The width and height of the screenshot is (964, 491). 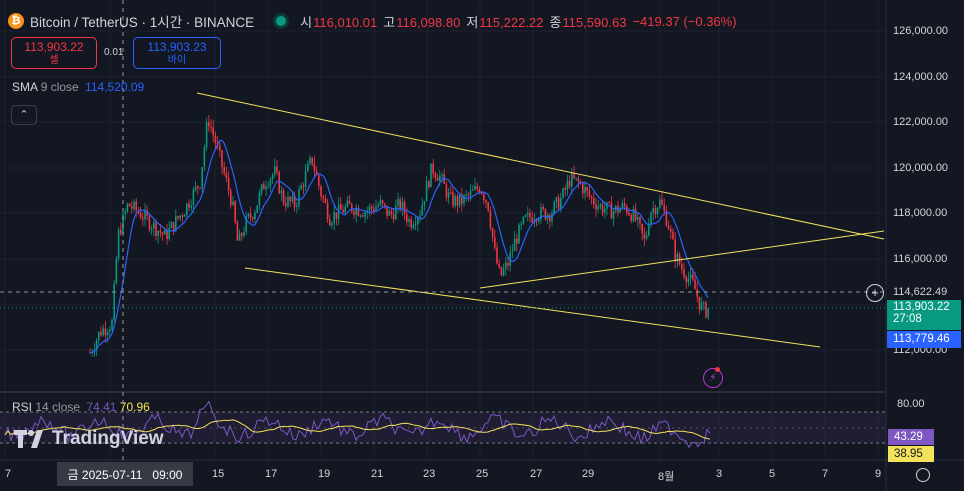 I want to click on symbol-title: Bitcoin / TetherUS · 1시간 · BINANCE, so click(x=142, y=22).